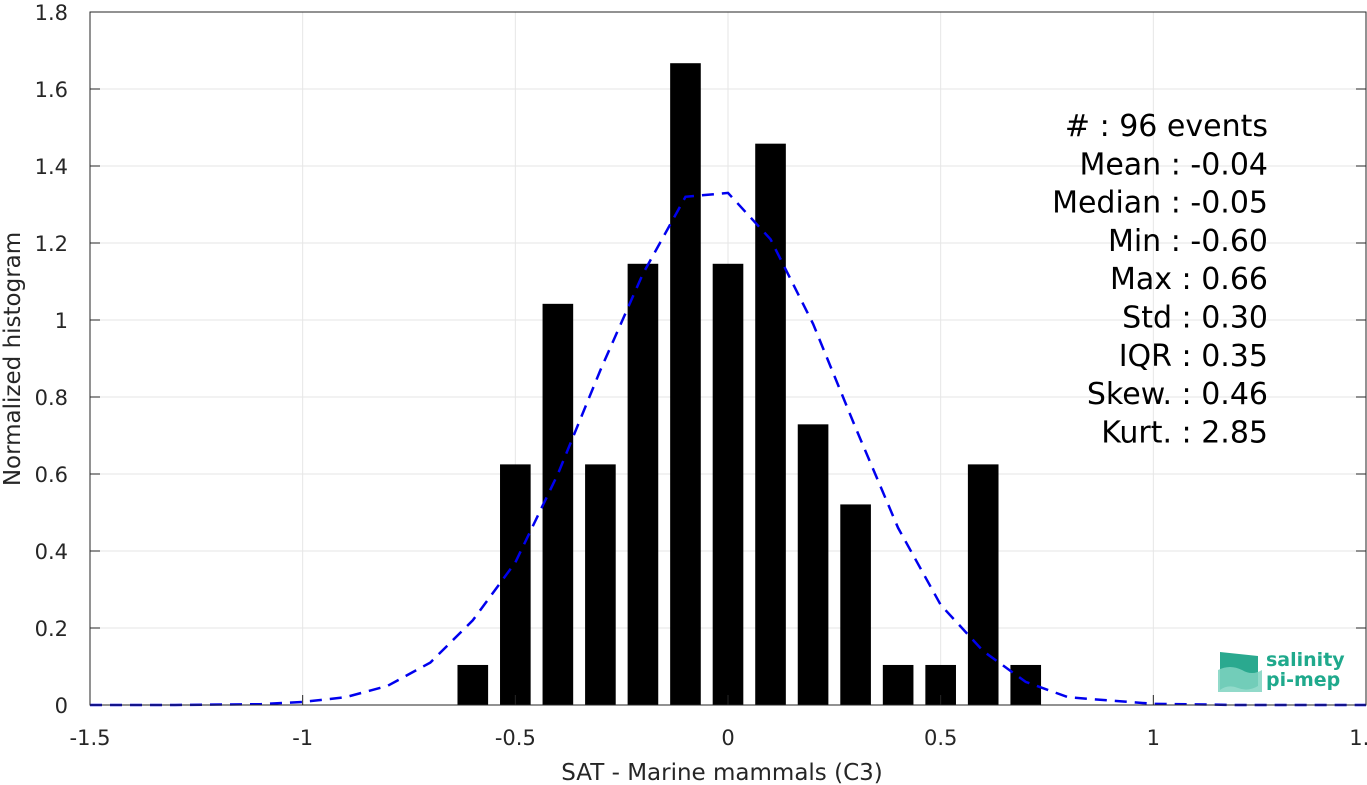 This screenshot has width=1367, height=785. I want to click on y-tick-label: 1.2, so click(51, 244).